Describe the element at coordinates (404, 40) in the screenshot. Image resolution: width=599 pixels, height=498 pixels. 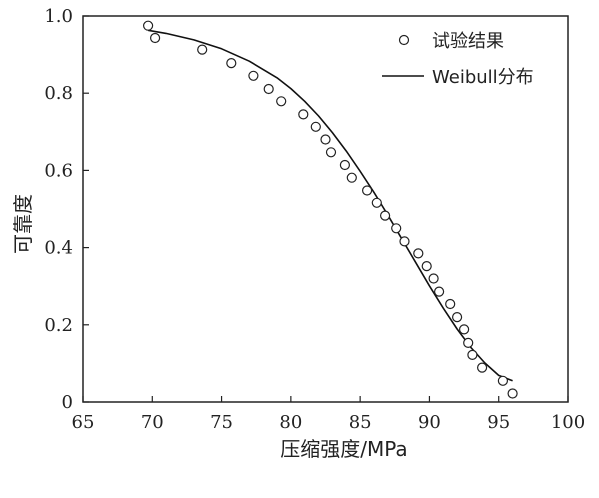
I see `legend-marker-experiment` at that location.